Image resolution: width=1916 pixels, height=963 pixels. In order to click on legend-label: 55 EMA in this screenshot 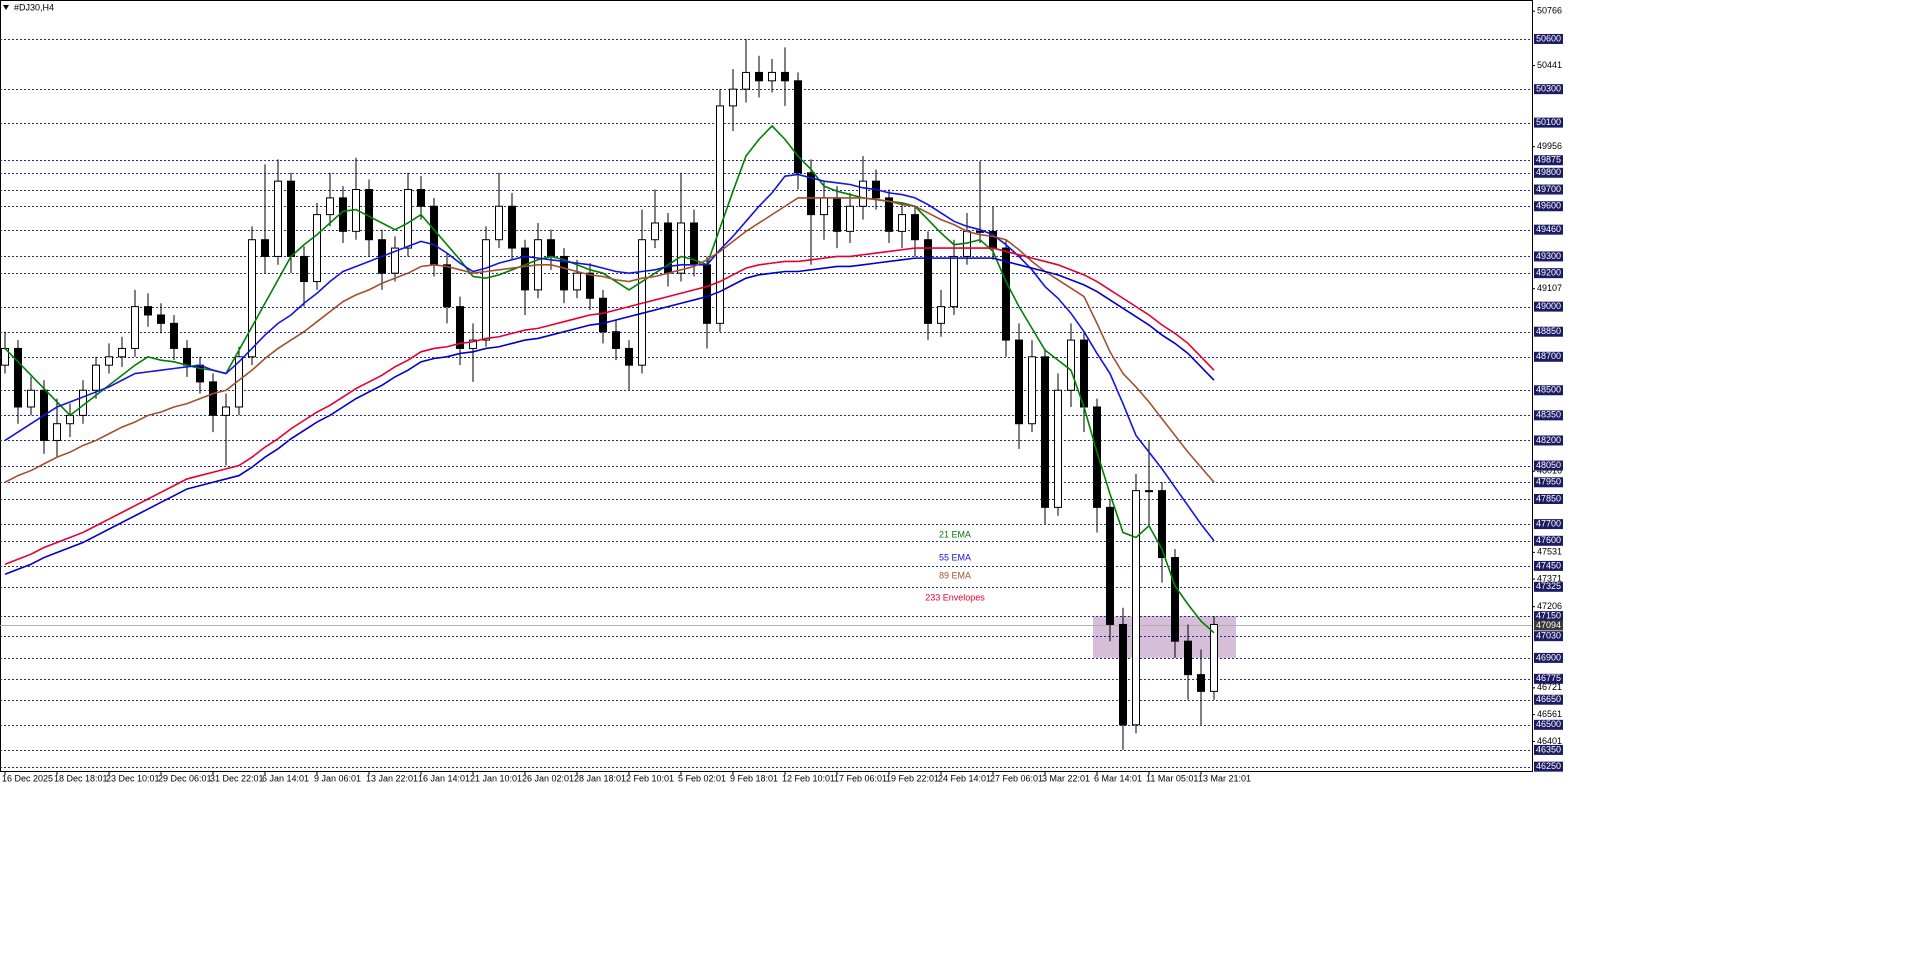, I will do `click(955, 557)`.